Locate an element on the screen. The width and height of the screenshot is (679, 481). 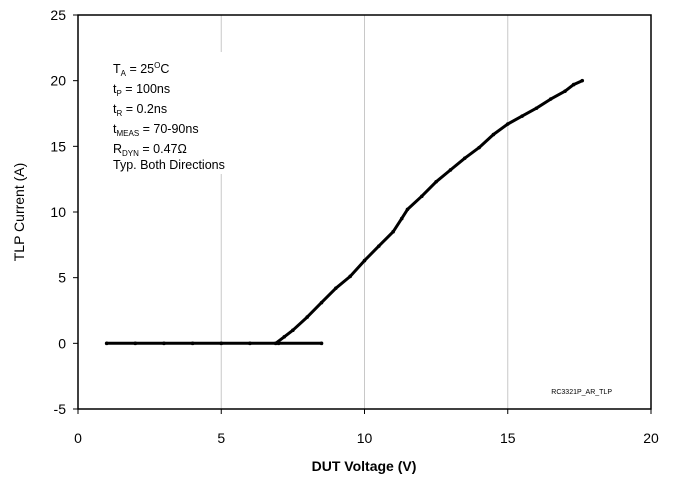
y-tick-label: 25 is located at coordinates (58, 15).